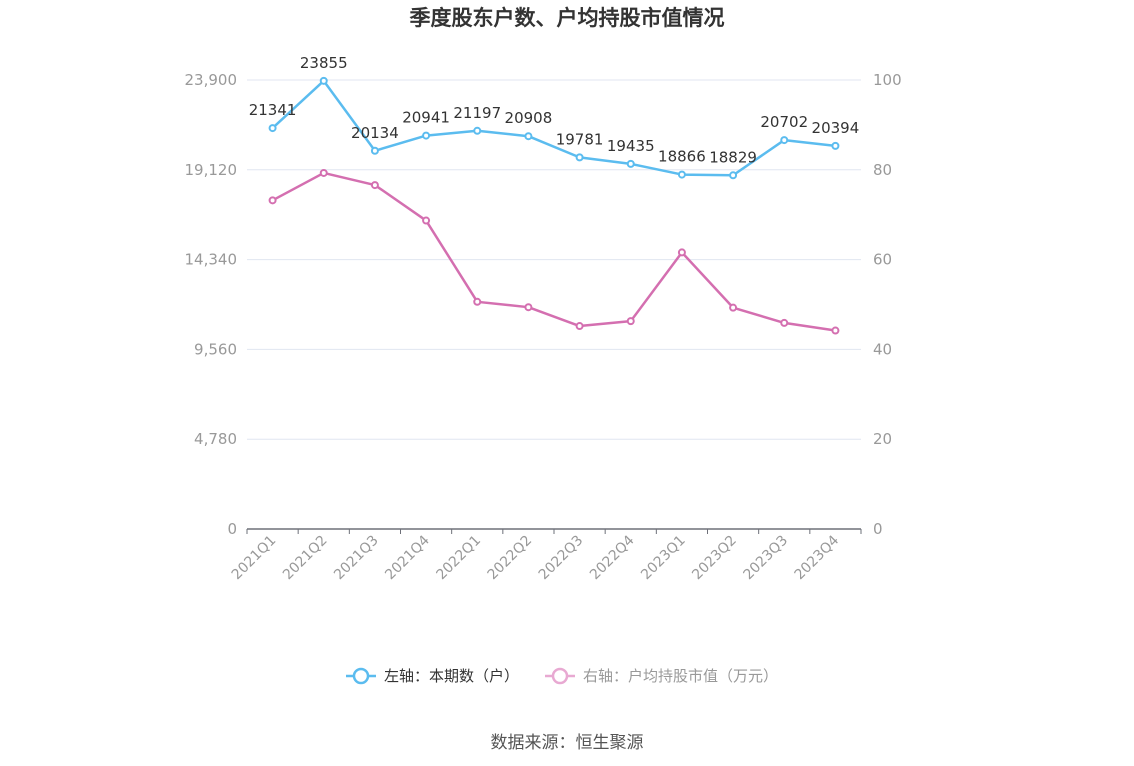  I want to click on data-label: 18829, so click(733, 157).